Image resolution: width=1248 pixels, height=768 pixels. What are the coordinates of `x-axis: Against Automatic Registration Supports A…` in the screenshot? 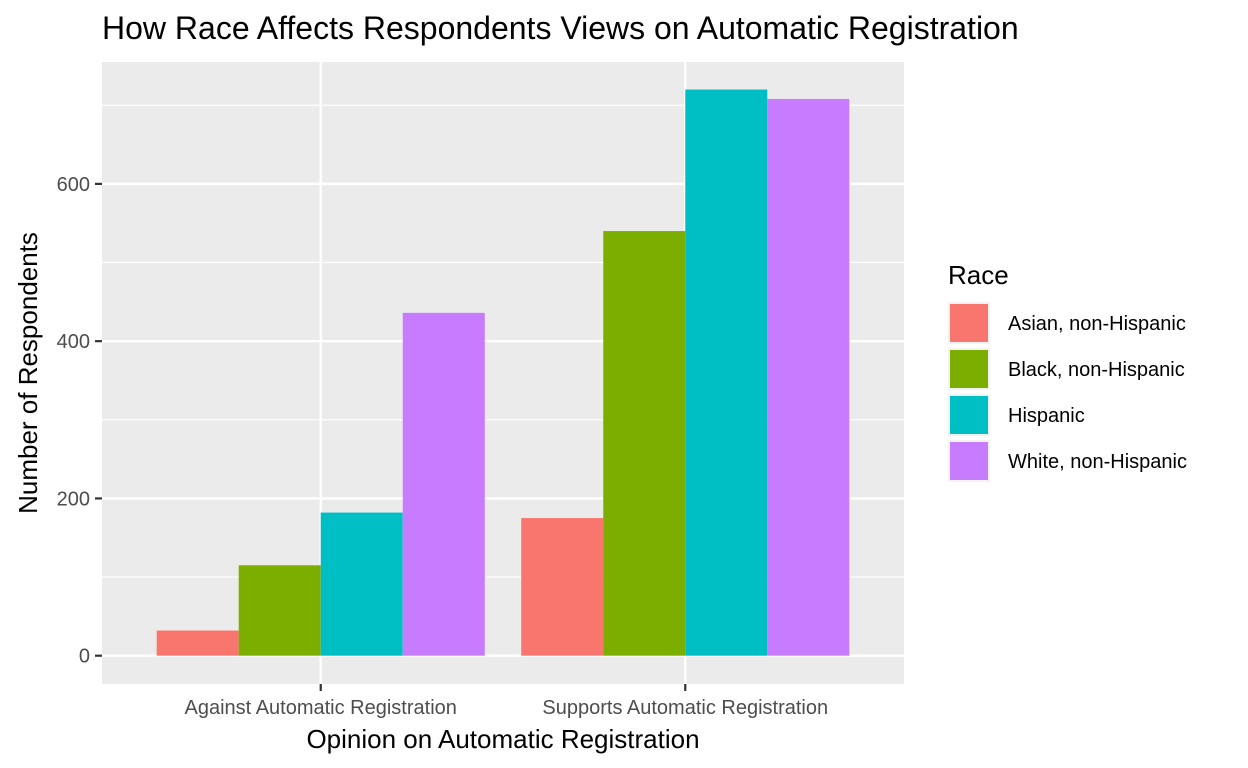 It's located at (506, 701).